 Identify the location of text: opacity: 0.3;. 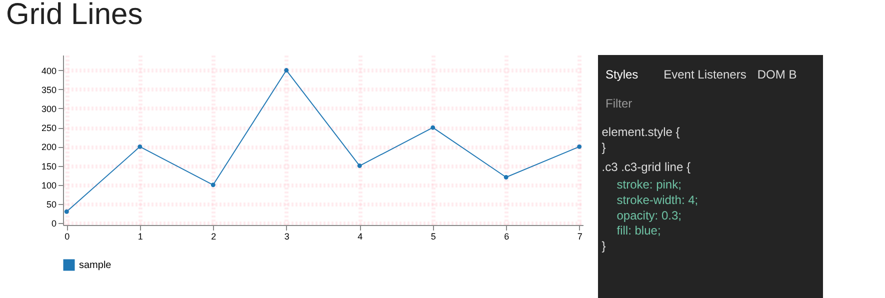
(649, 215).